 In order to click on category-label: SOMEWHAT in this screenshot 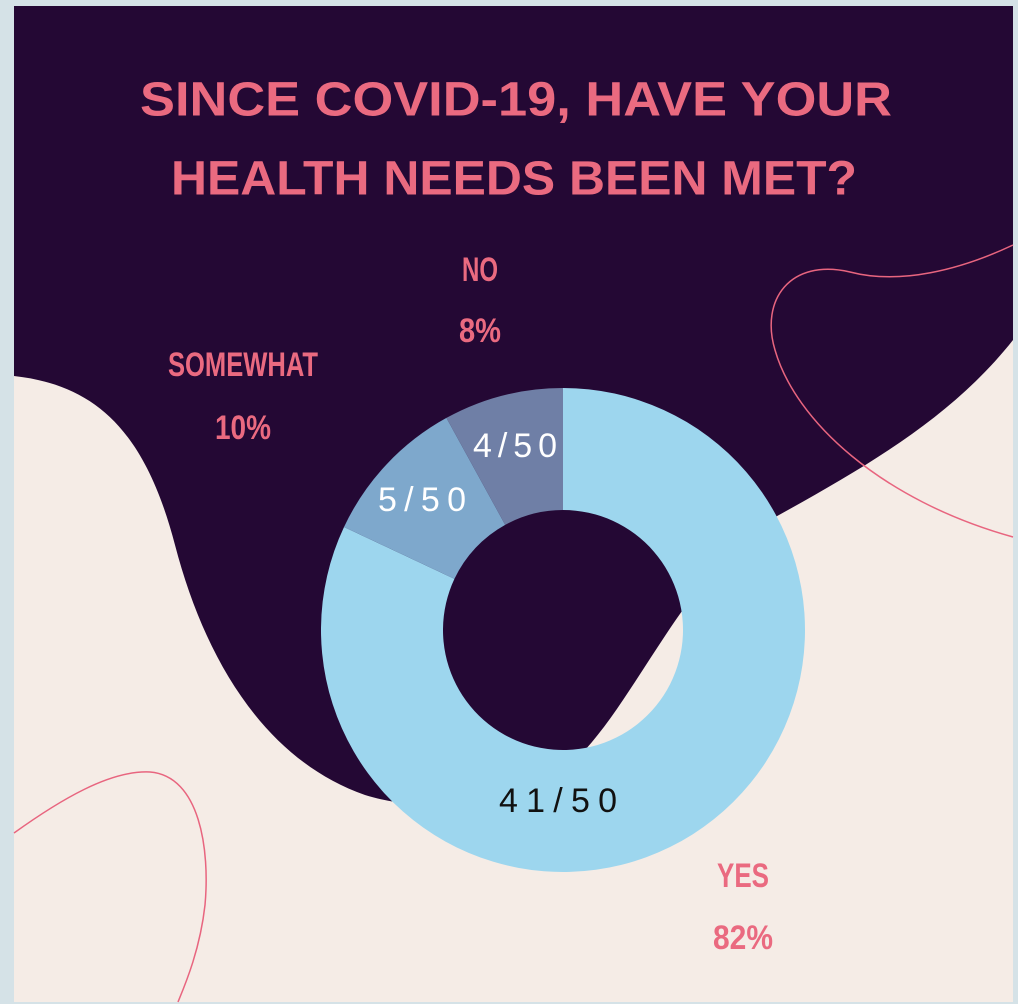, I will do `click(243, 365)`.